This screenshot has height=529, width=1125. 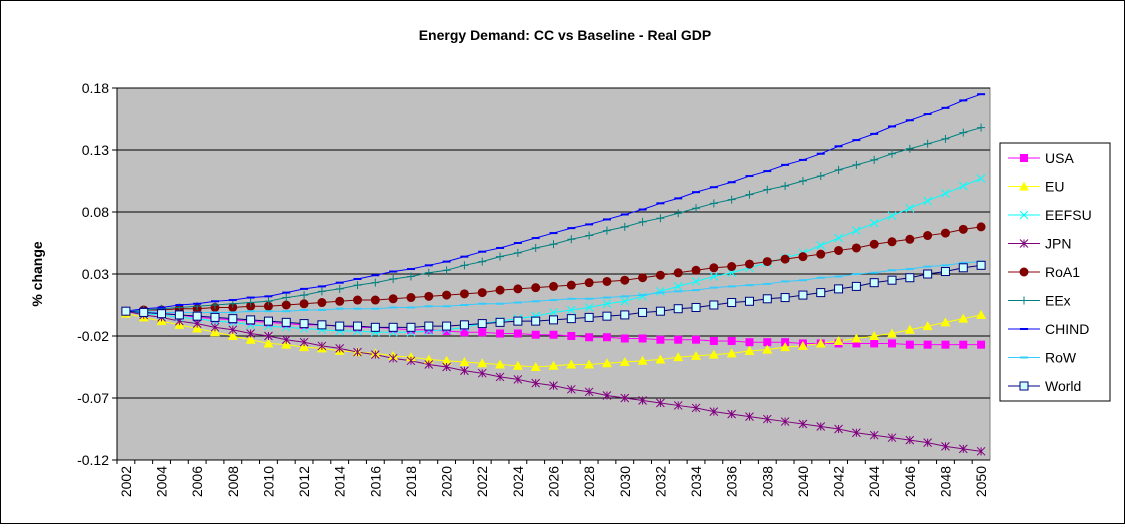 I want to click on legend-label: USA, so click(x=1059, y=158).